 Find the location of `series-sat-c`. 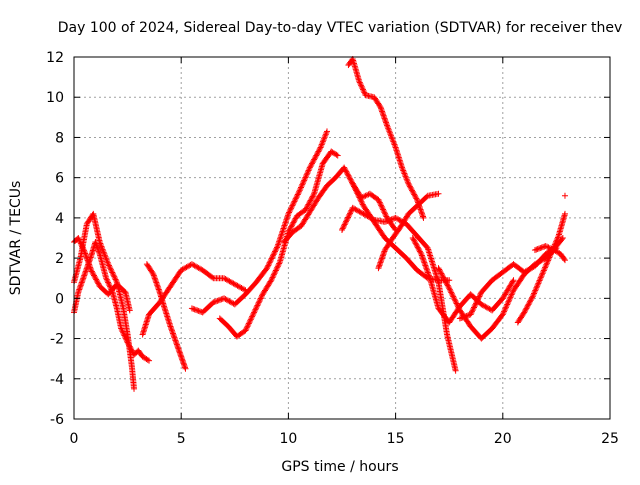

series-sat-c is located at coordinates (102, 274).